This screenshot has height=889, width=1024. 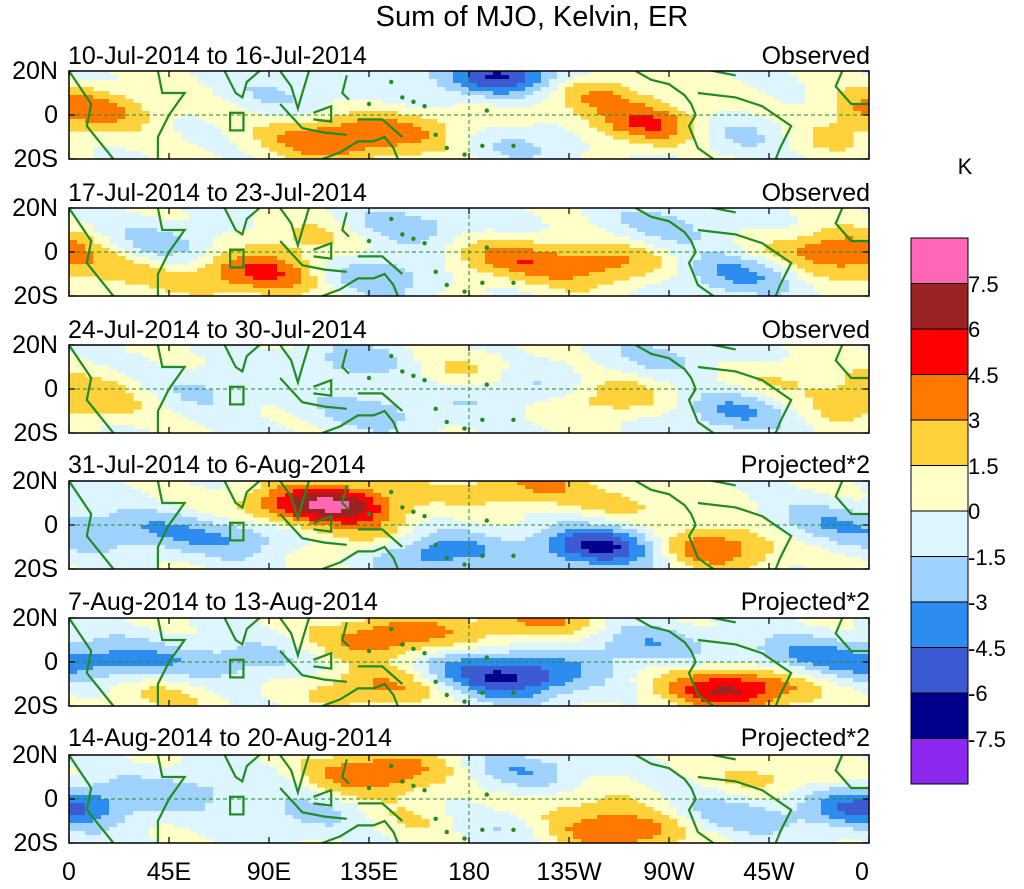 What do you see at coordinates (815, 193) in the screenshot?
I see `panel-label: Observed` at bounding box center [815, 193].